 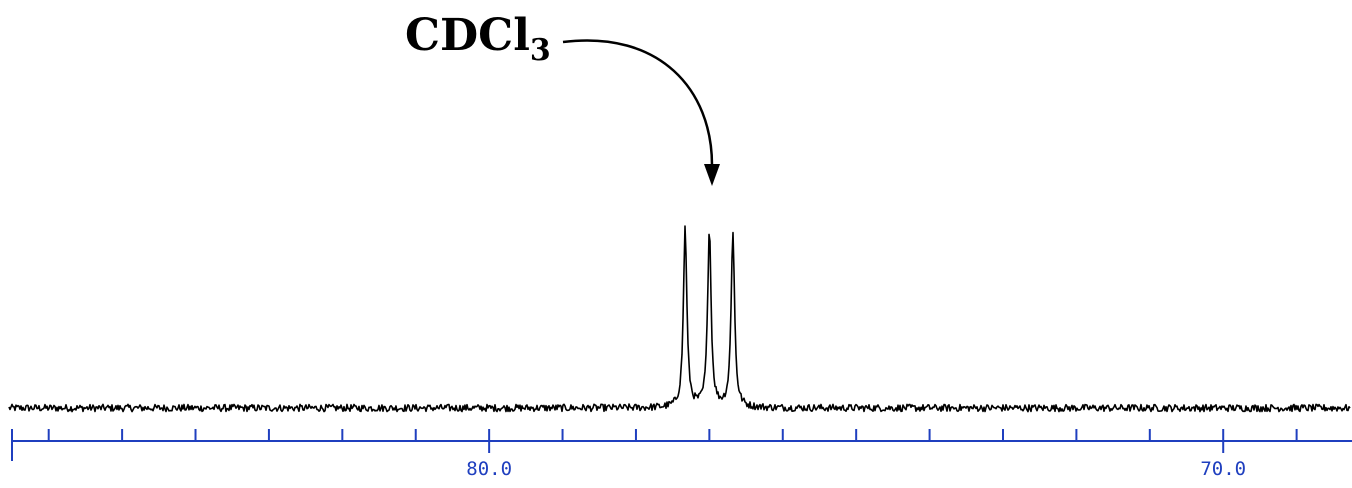 What do you see at coordinates (1223, 469) in the screenshot?
I see `axis-tick-label: 70.0` at bounding box center [1223, 469].